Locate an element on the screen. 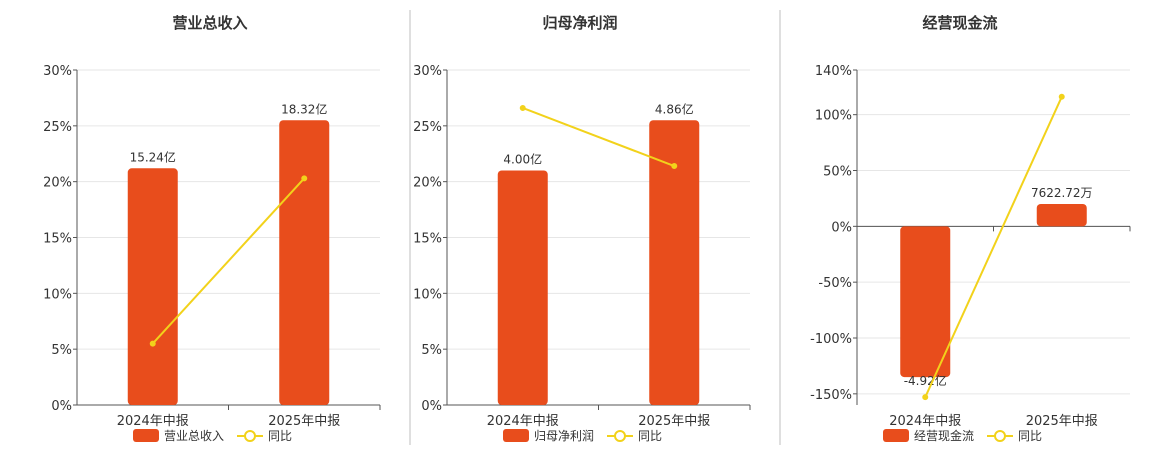 The image size is (1160, 450). y-tick-label: 100% is located at coordinates (833, 116).